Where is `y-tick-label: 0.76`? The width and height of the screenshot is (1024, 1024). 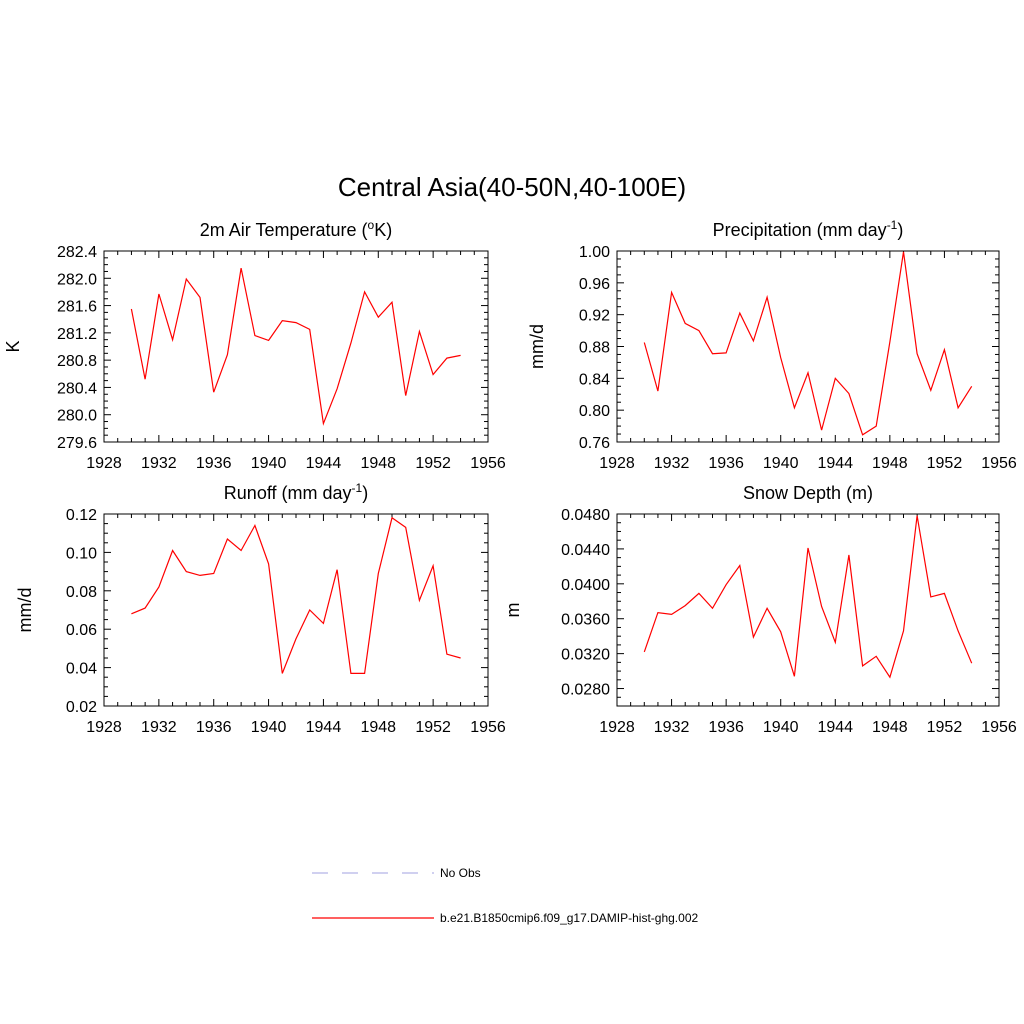
y-tick-label: 0.76 is located at coordinates (594, 443).